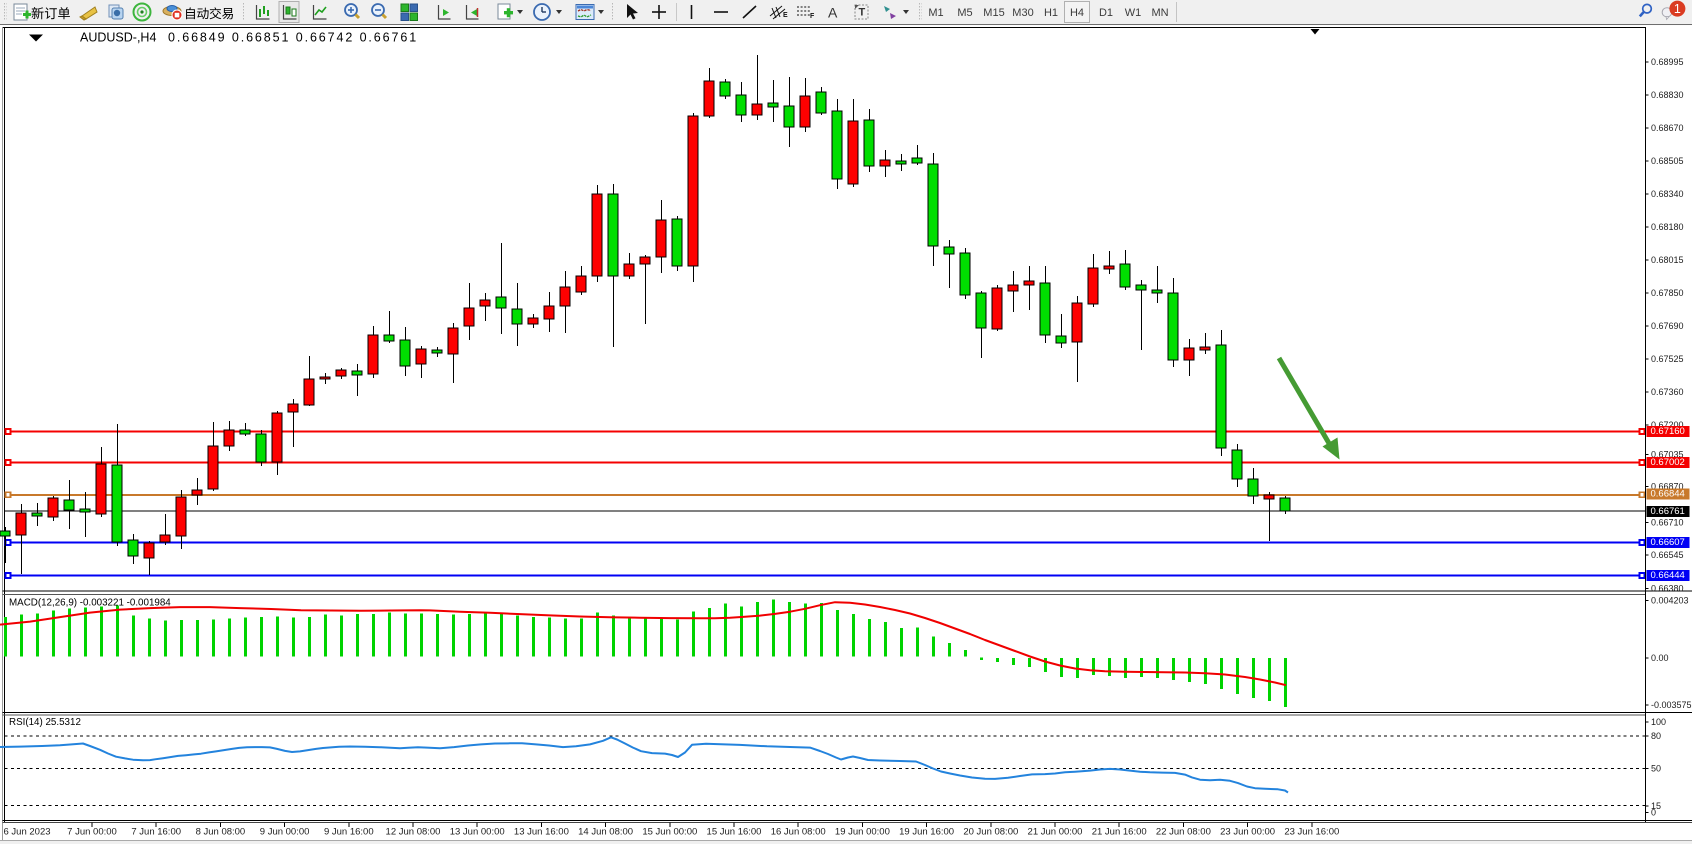 The height and width of the screenshot is (844, 1692). I want to click on svg-text: 0.68995, so click(1667, 62).